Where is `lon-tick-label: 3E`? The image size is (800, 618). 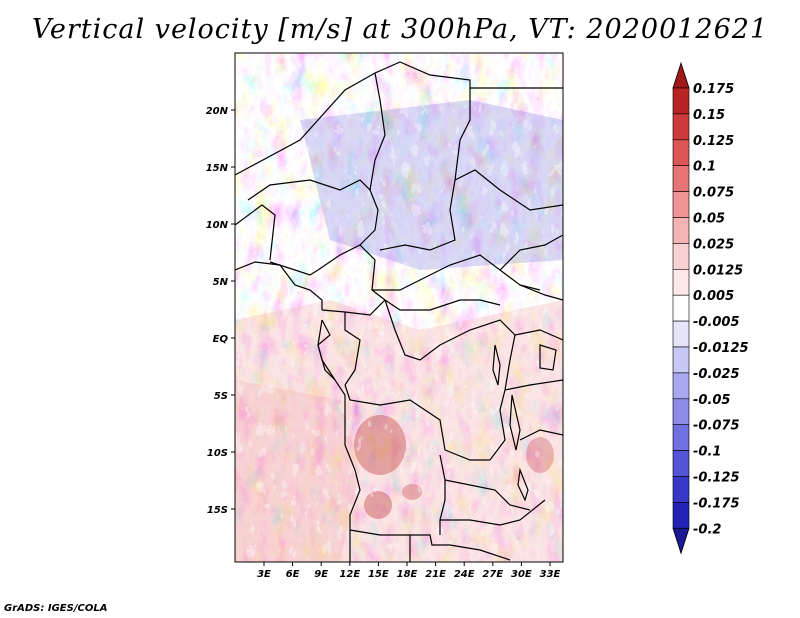 lon-tick-label: 3E is located at coordinates (264, 574).